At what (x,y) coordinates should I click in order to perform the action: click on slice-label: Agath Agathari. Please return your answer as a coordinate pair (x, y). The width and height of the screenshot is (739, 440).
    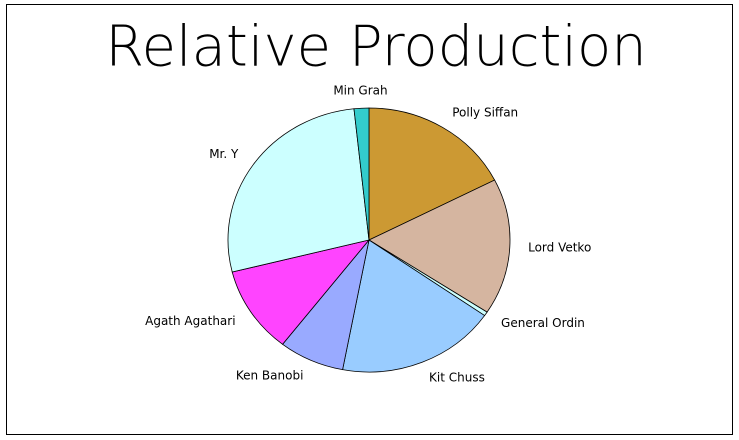
    Looking at the image, I should click on (190, 321).